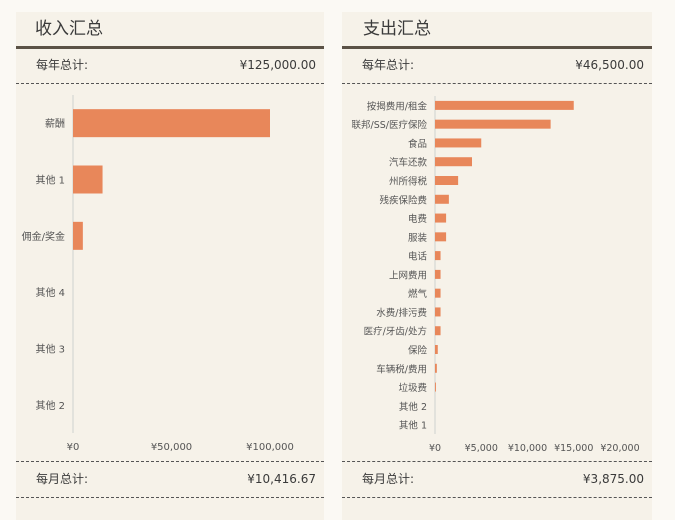 This screenshot has width=675, height=520. What do you see at coordinates (281, 479) in the screenshot?
I see `income-monthly-value: ¥10,416.67` at bounding box center [281, 479].